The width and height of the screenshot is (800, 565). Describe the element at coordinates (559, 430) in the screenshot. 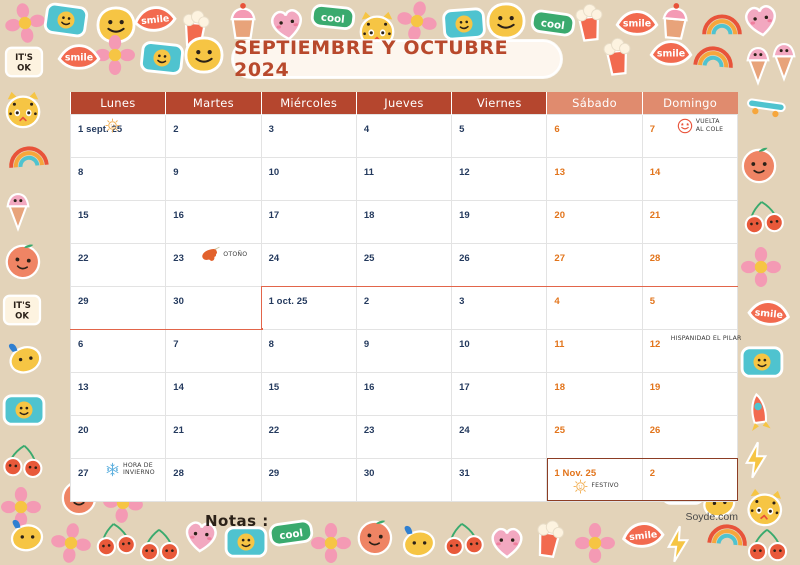

I see `day-number: 25` at that location.